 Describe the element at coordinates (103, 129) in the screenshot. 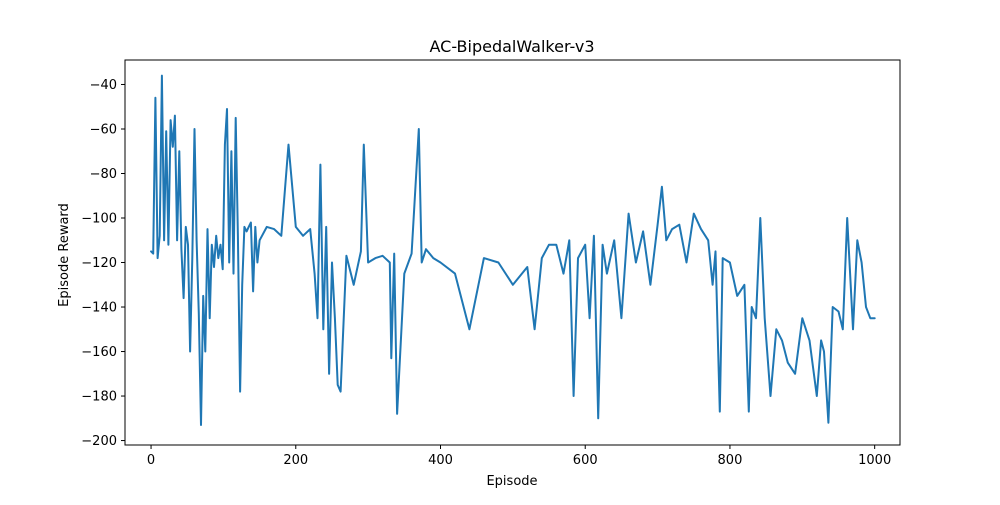

I see `y-tick-label: −60` at that location.